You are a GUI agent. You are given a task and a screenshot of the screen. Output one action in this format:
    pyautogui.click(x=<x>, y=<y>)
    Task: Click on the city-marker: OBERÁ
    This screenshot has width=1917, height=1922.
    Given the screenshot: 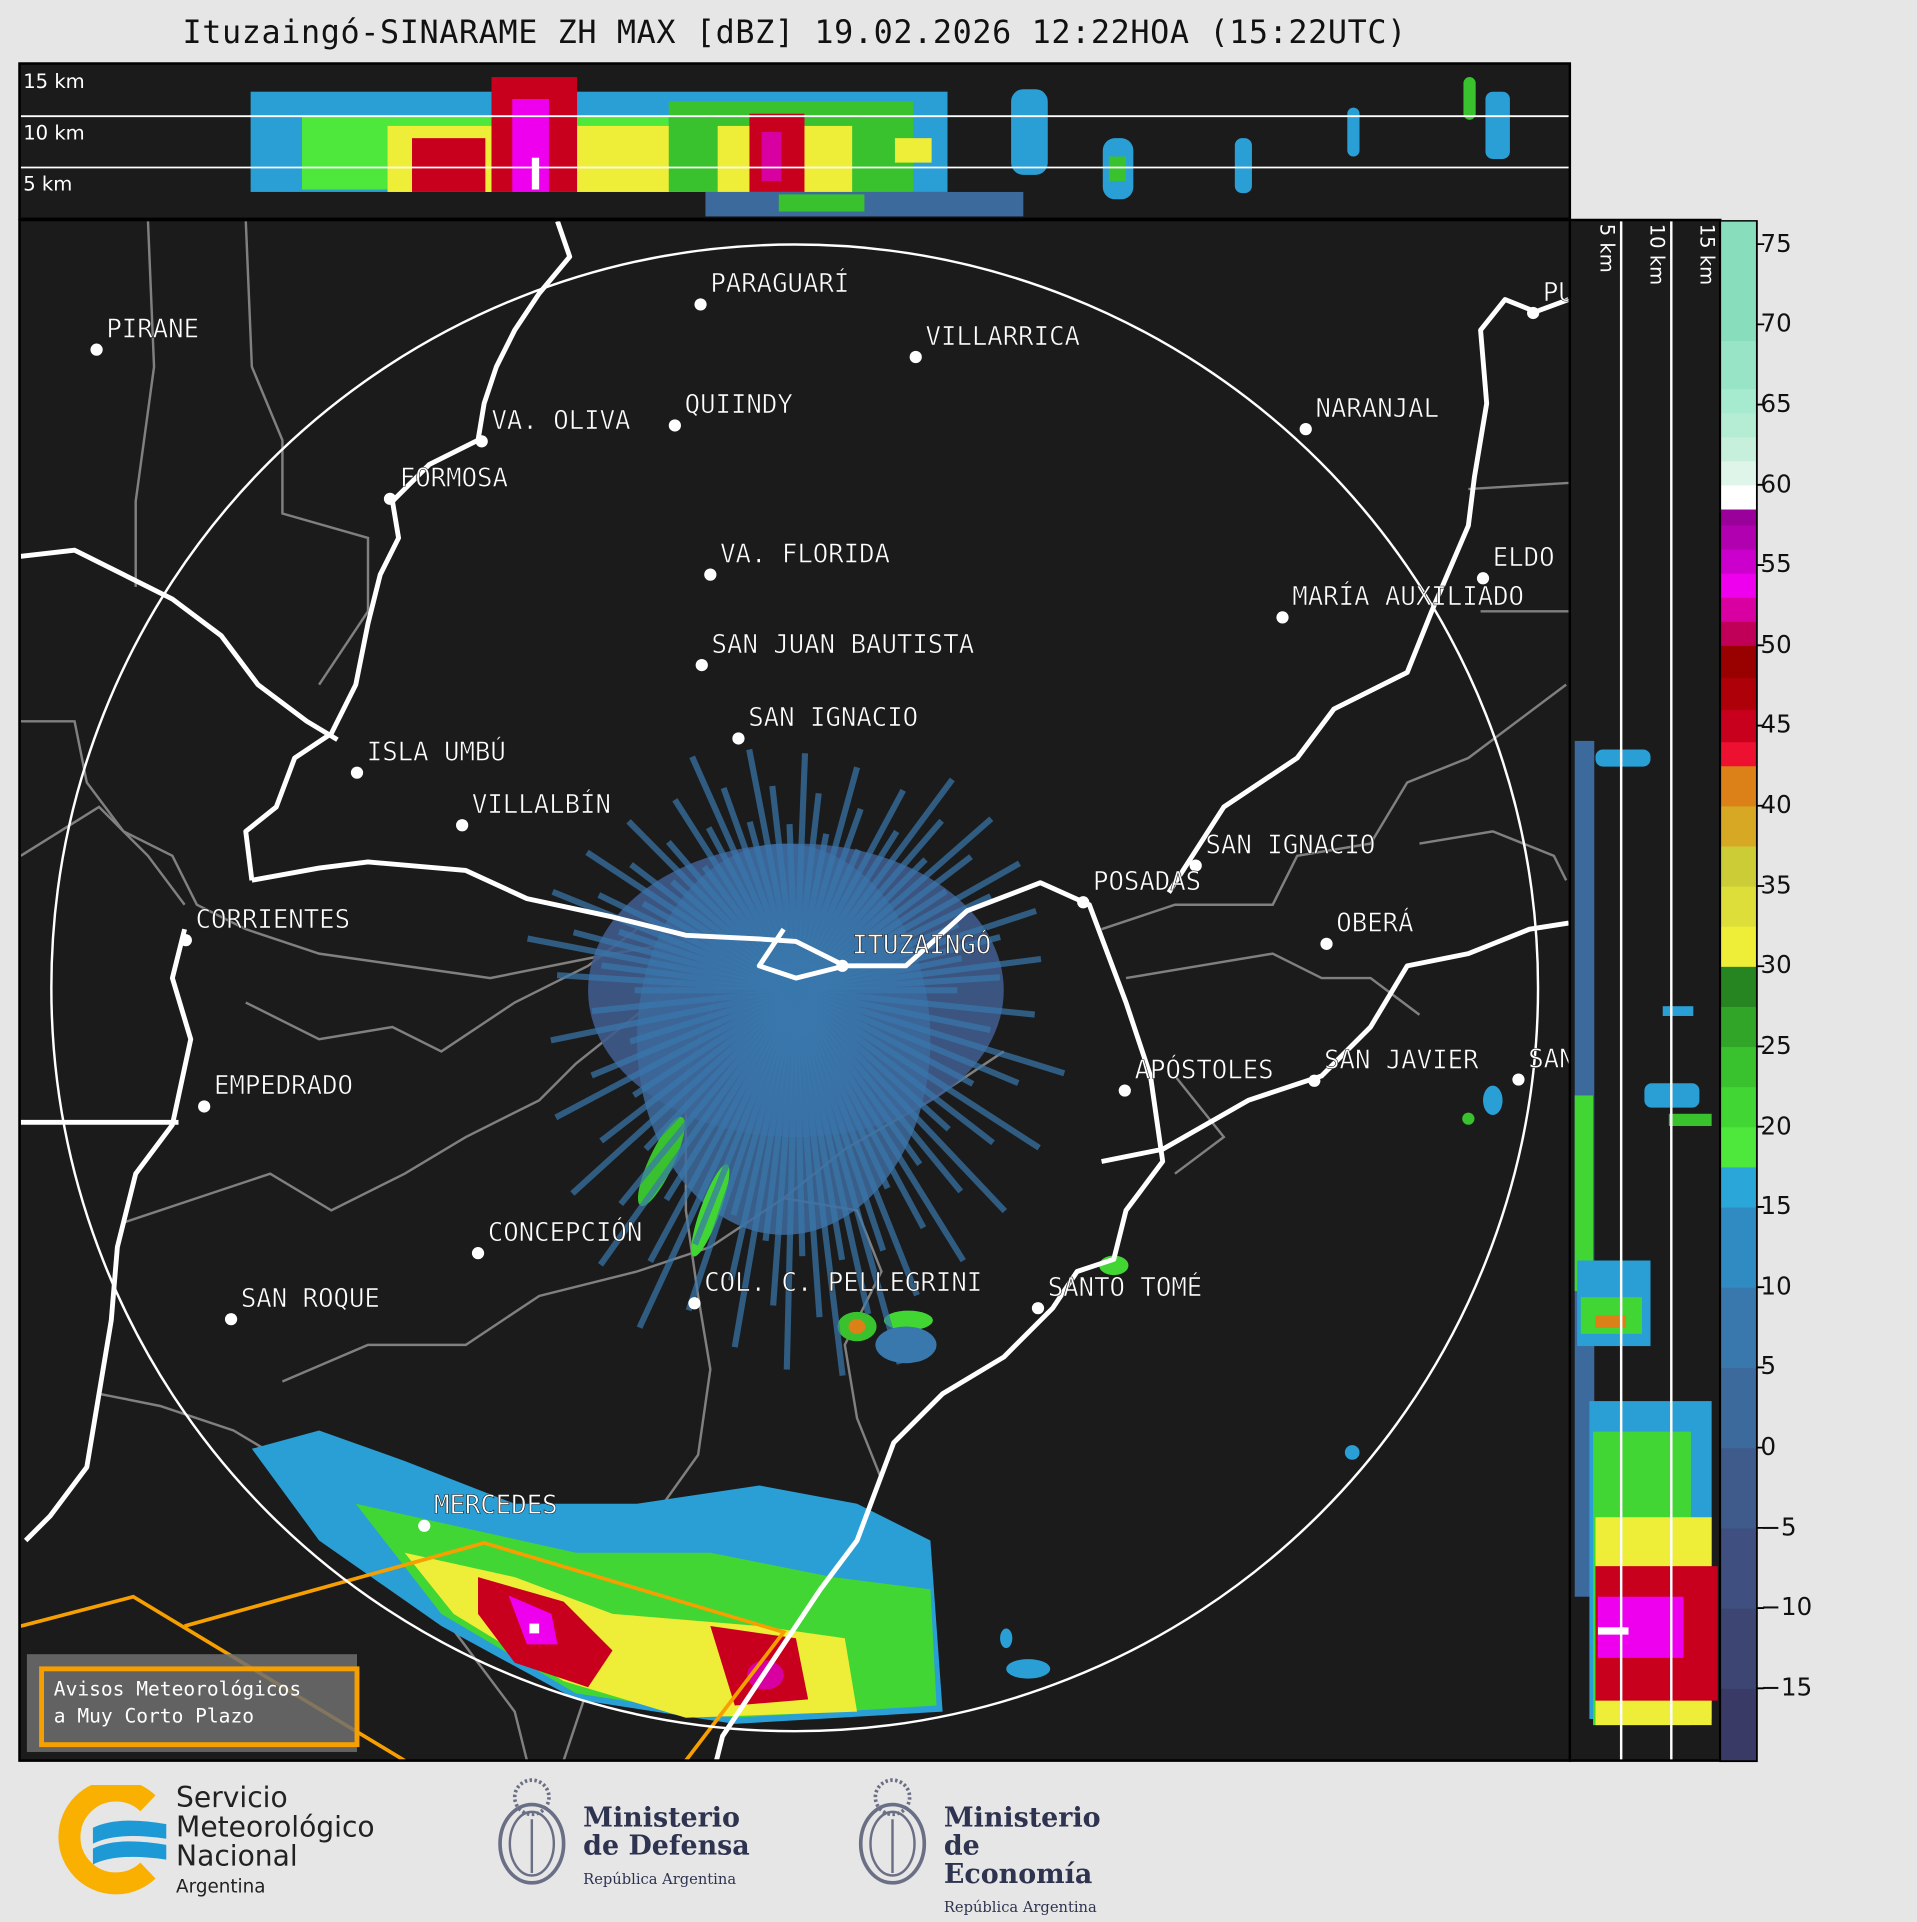 What is the action you would take?
    pyautogui.click(x=1367, y=928)
    